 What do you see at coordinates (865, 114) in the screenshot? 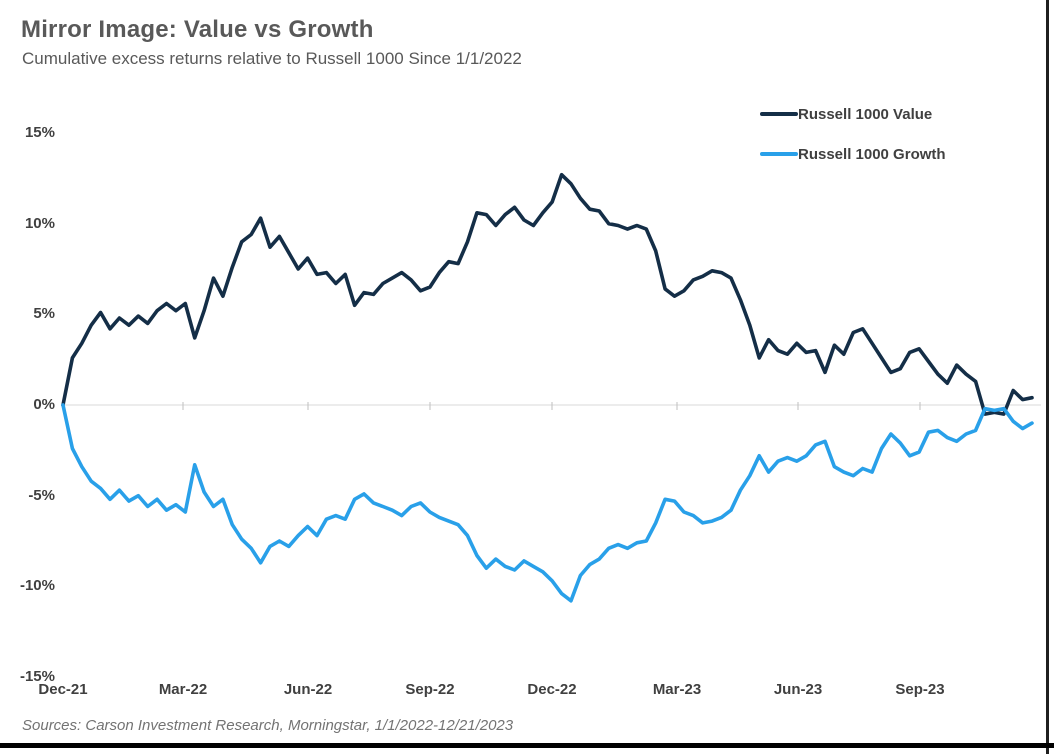
I see `legend-series-label: Russell 1000 Value` at bounding box center [865, 114].